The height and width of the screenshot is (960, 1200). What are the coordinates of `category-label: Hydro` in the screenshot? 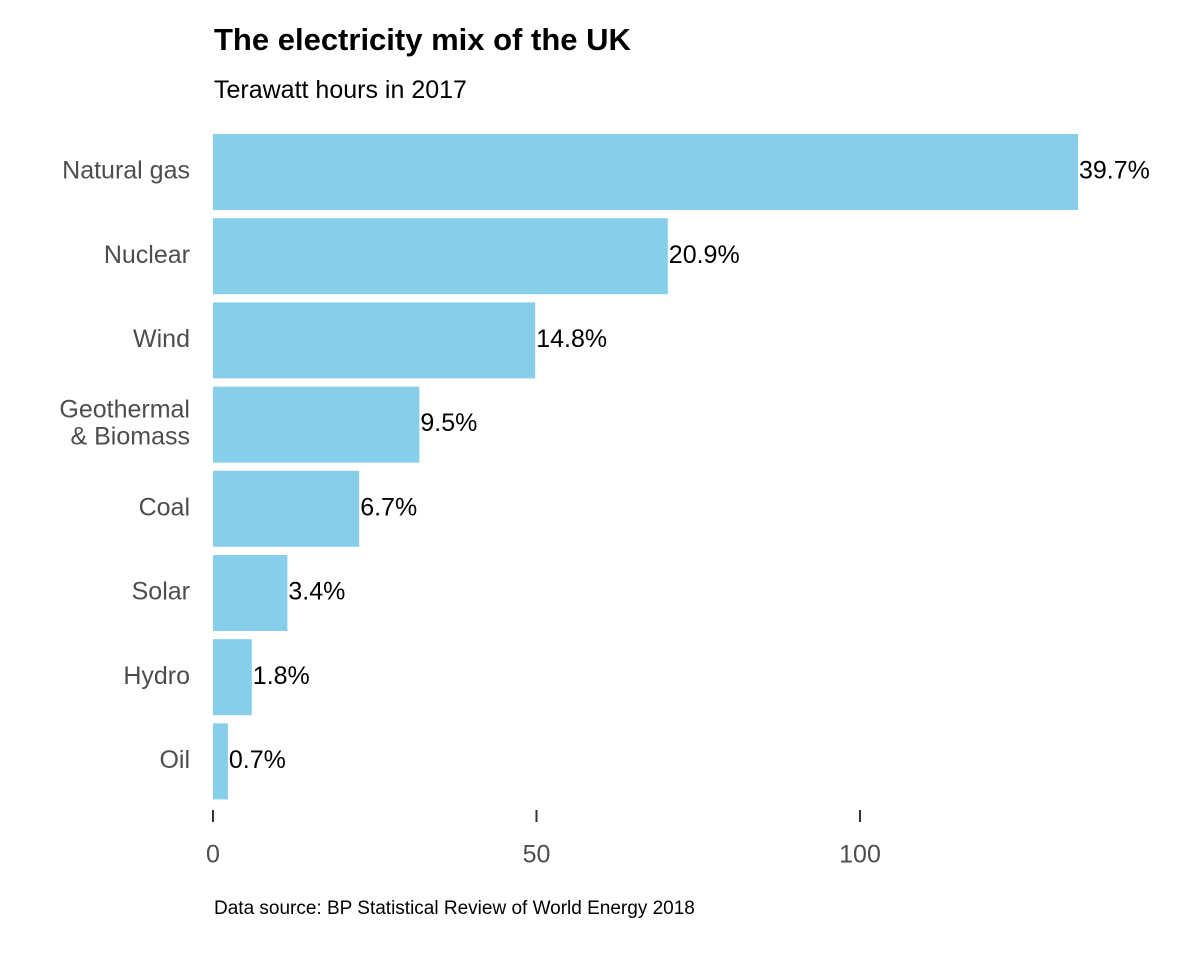 It's located at (156, 676).